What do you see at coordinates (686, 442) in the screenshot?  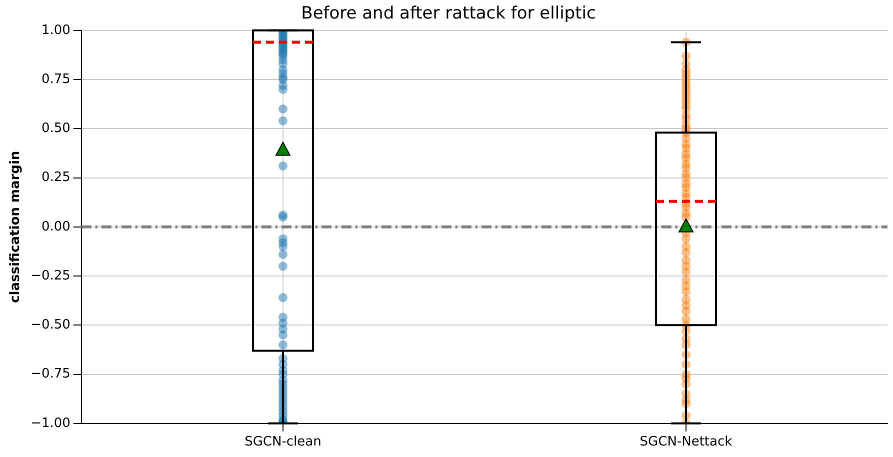 I see `x-tick-label: SGCN-Nettack` at bounding box center [686, 442].